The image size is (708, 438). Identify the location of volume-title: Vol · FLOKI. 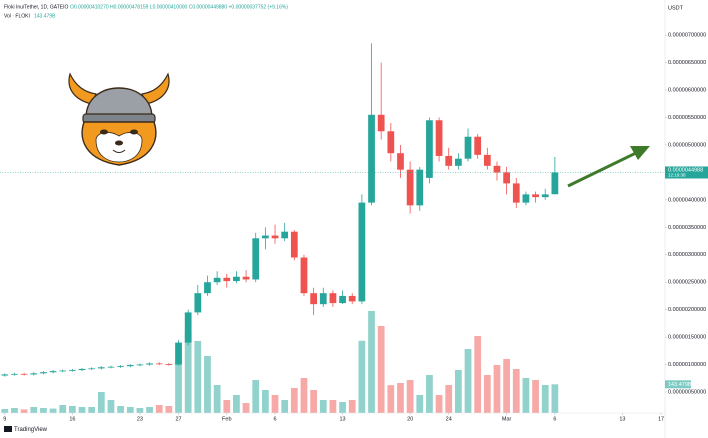
(17, 16).